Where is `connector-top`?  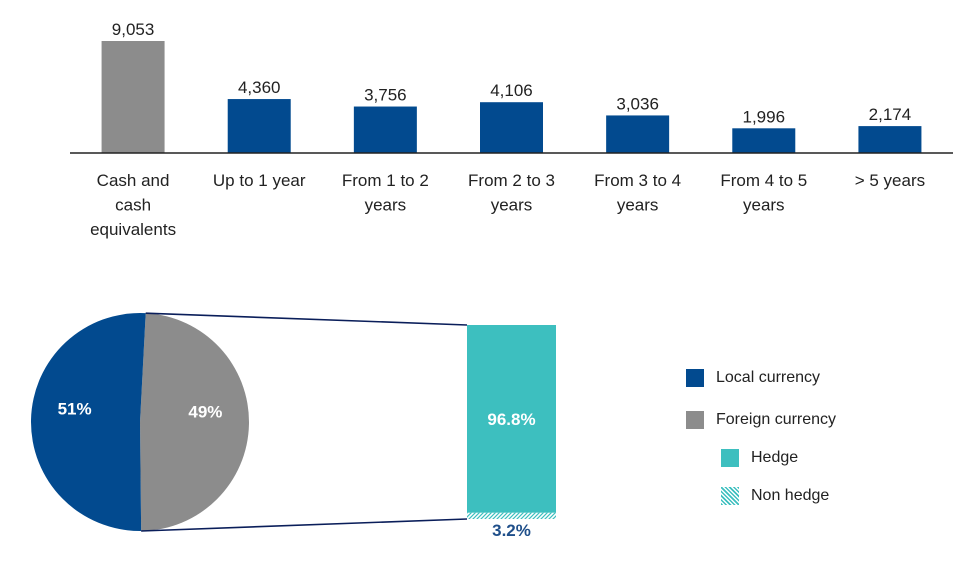
connector-top is located at coordinates (306, 319).